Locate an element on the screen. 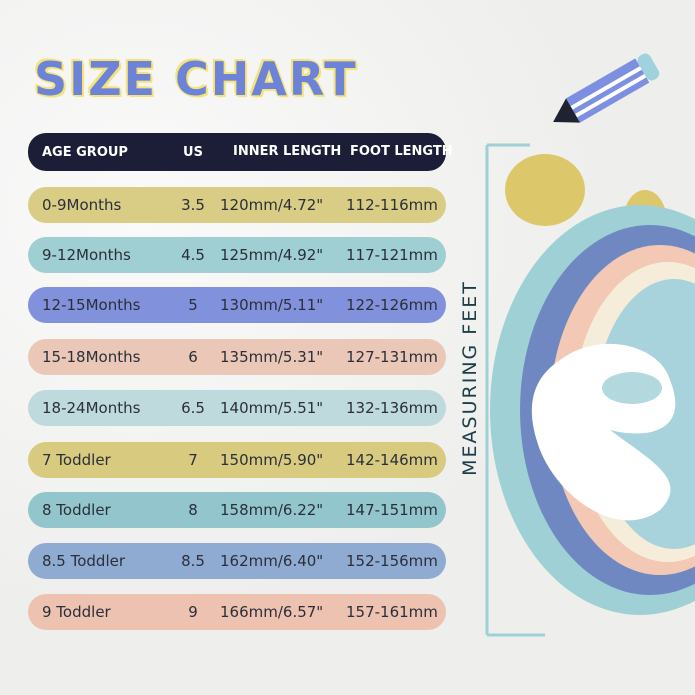 The height and width of the screenshot is (695, 695). foot-length-cell: 127-131mm is located at coordinates (392, 357).